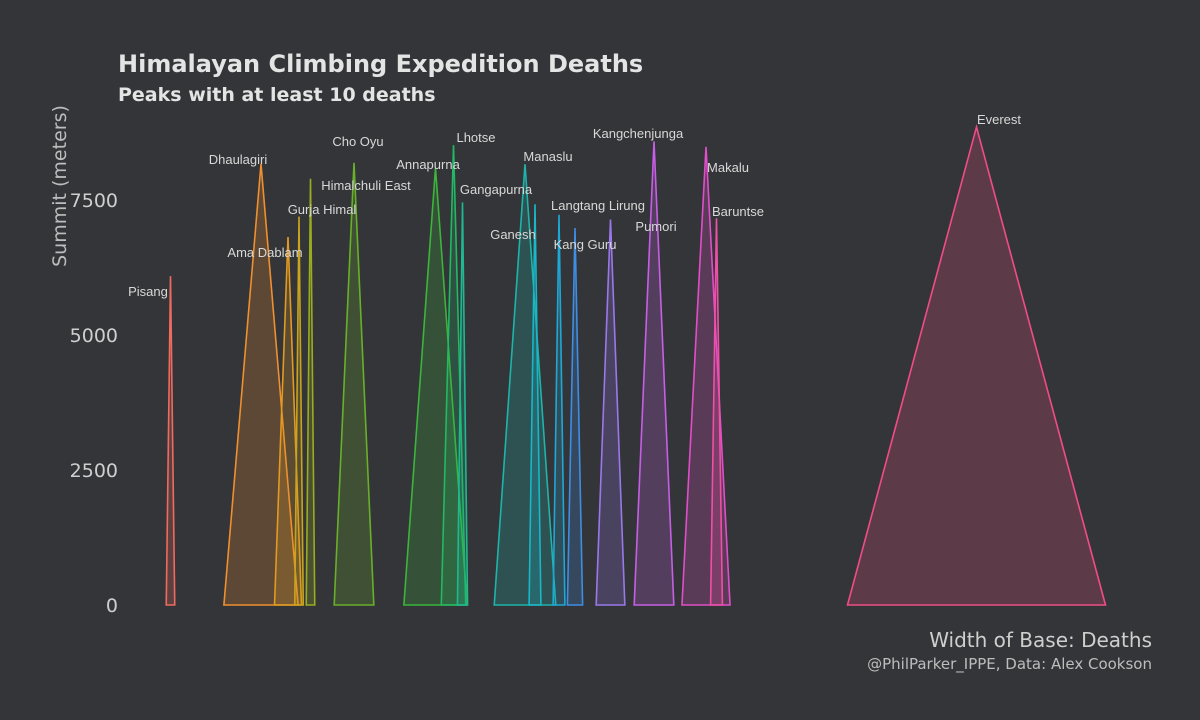 This screenshot has width=1200, height=720. Describe the element at coordinates (496, 189) in the screenshot. I see `peak-label: Gangapurna` at that location.